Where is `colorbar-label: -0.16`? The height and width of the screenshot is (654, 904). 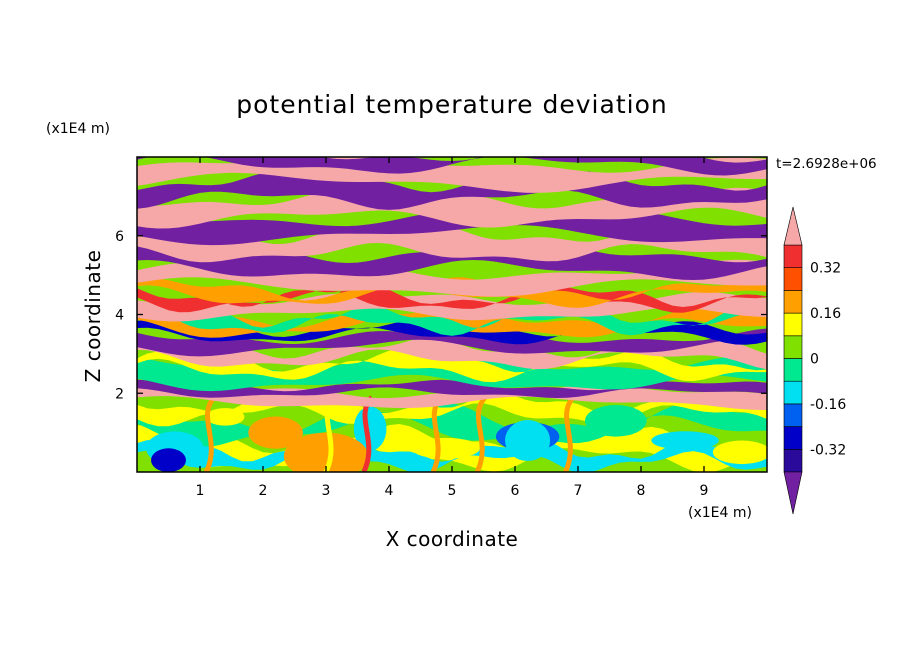
colorbar-label: -0.16 is located at coordinates (828, 405).